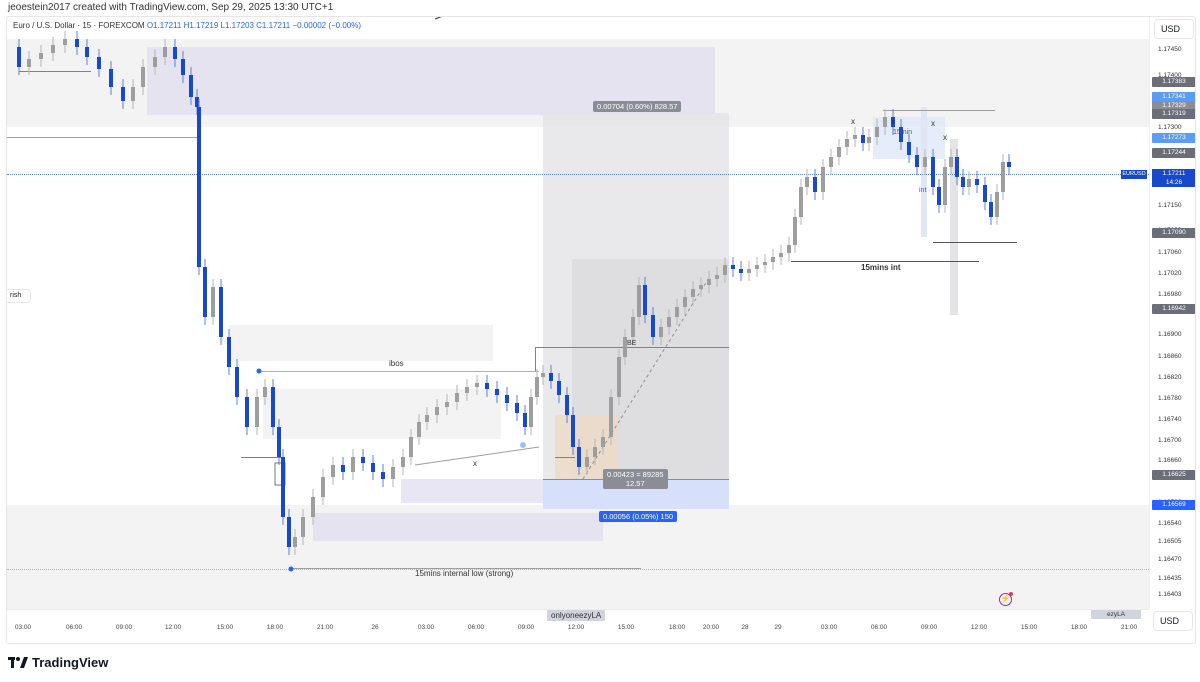  Describe the element at coordinates (1134, 174) in the screenshot. I see `symbol-tag: EURUSD` at that location.